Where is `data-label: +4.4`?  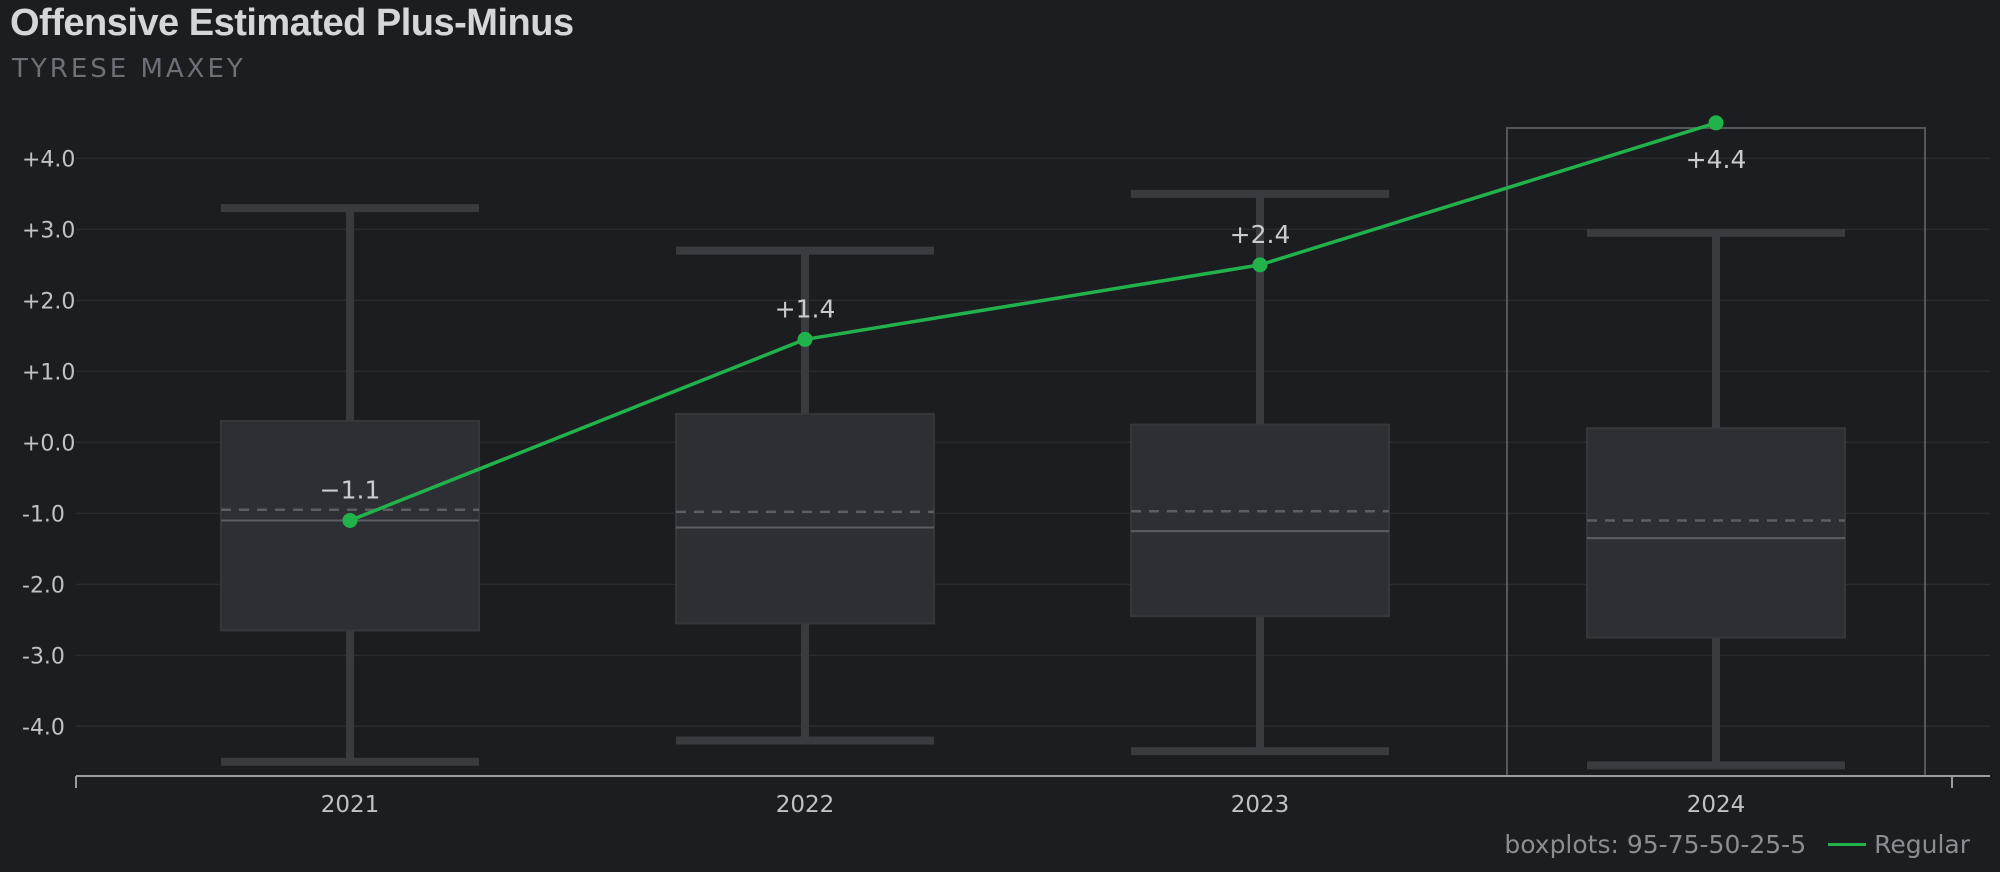 data-label: +4.4 is located at coordinates (1716, 159).